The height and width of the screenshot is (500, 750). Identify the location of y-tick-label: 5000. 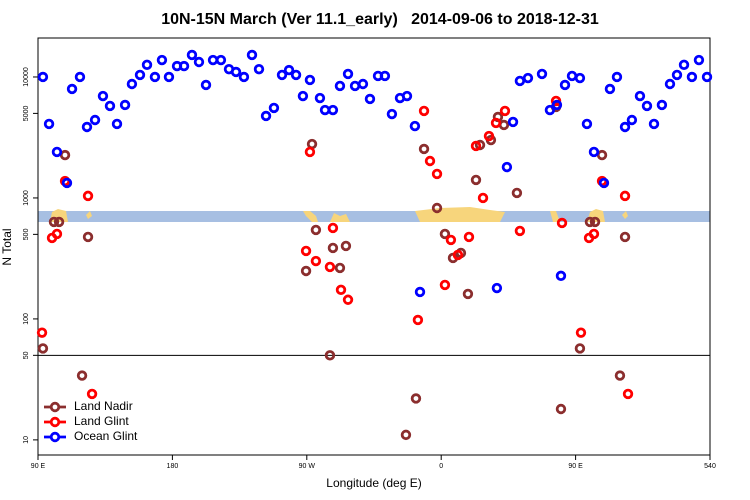
(26, 114).